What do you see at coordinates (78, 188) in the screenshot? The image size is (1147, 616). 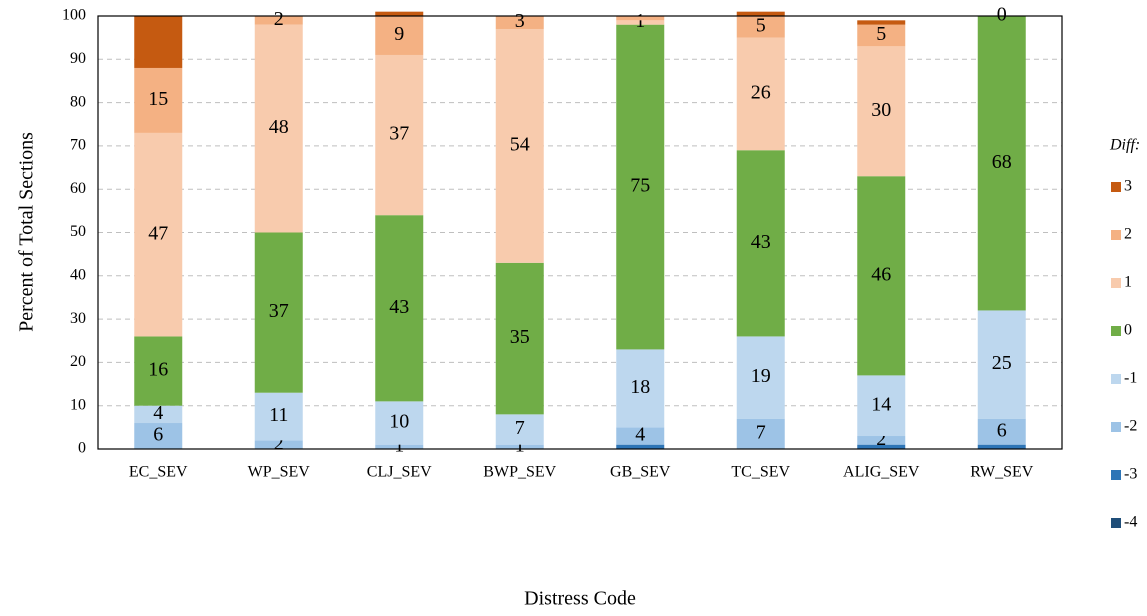 I see `y-tick-label: 60` at bounding box center [78, 188].